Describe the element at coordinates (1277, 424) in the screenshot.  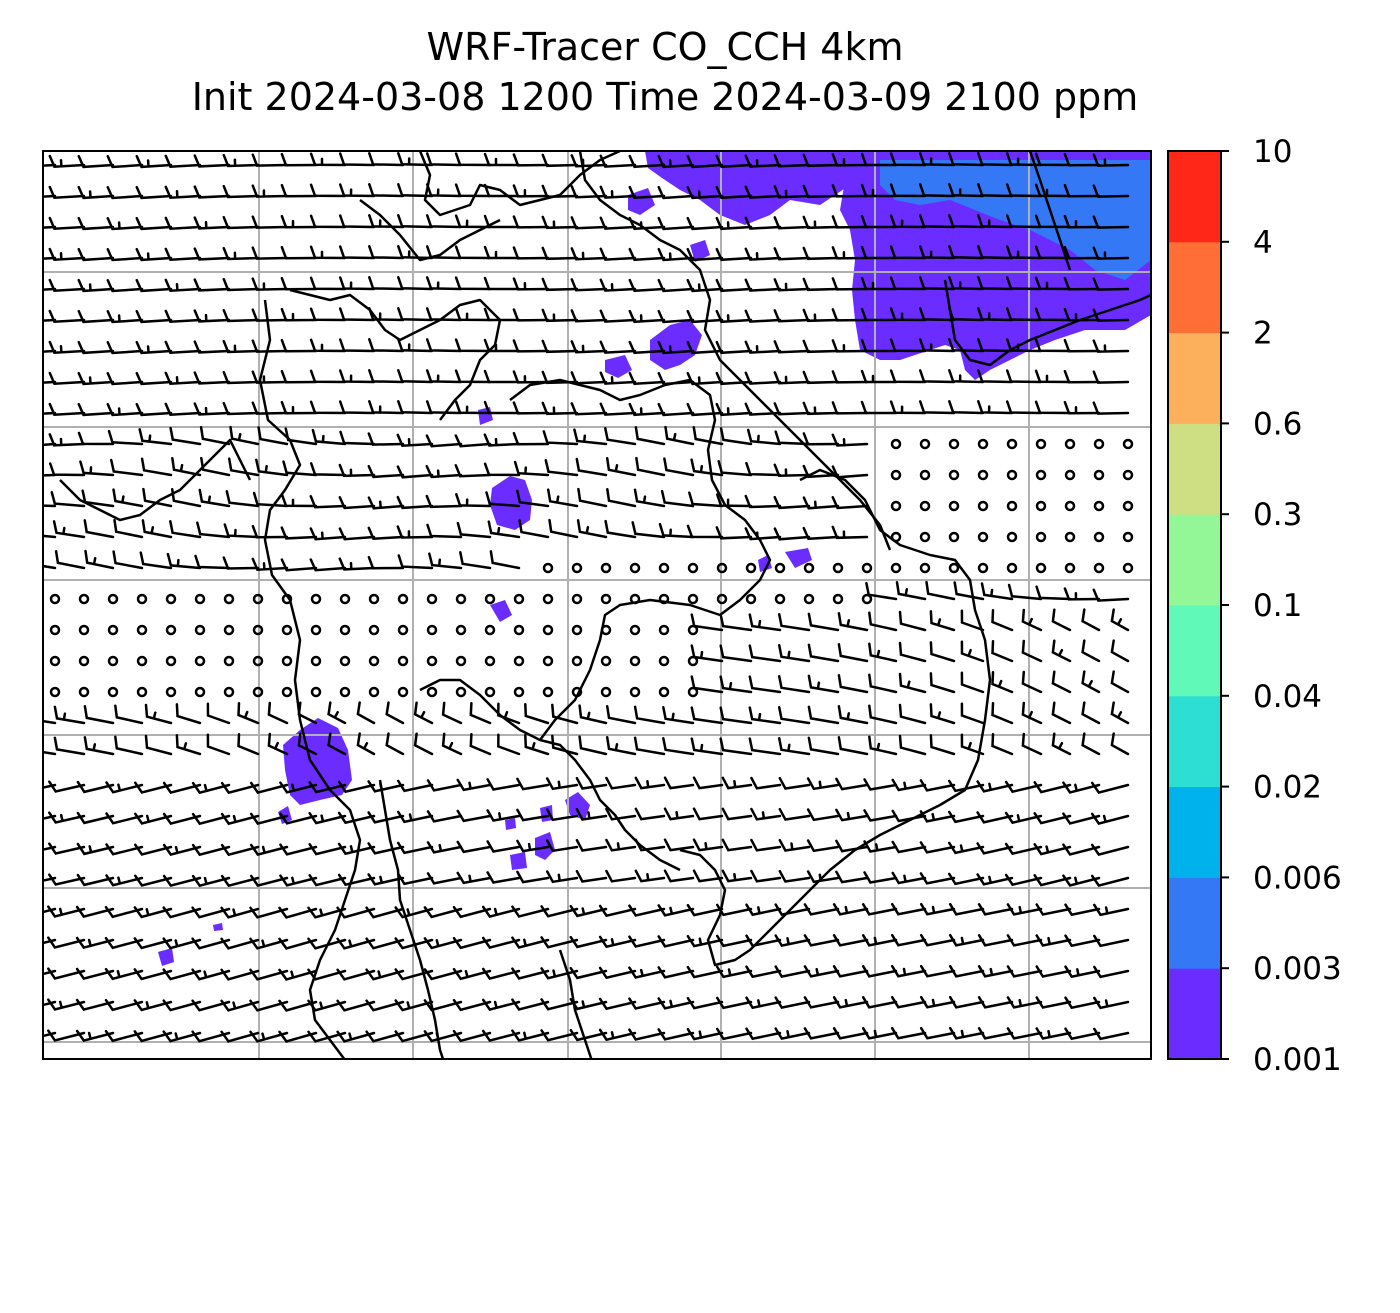
I see `colorbar-tick-label: 0.6` at that location.